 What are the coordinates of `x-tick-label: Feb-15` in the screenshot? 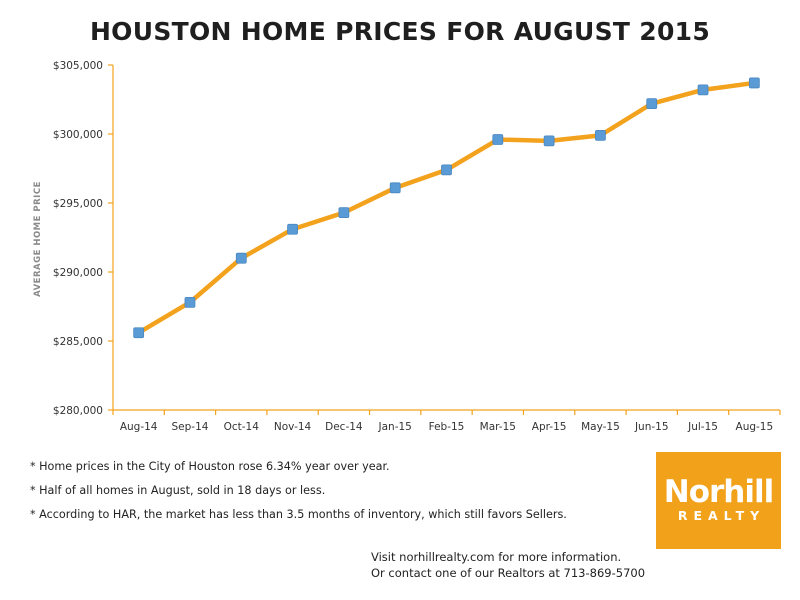 It's located at (447, 427).